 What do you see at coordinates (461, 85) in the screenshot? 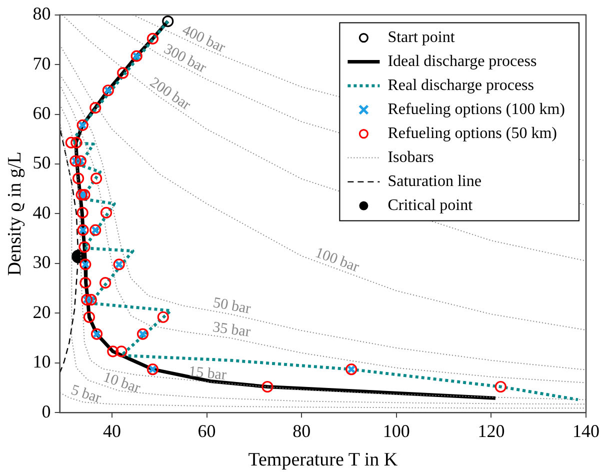
I see `legend-label: Real discharge process` at bounding box center [461, 85].